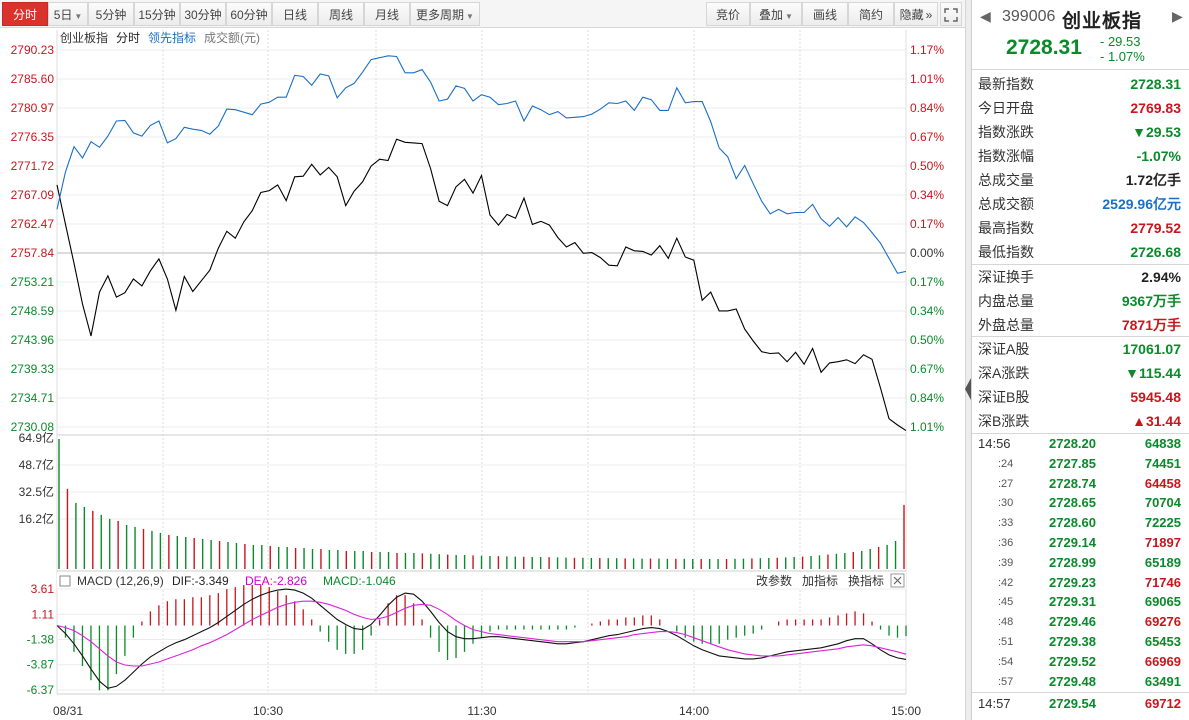 This screenshot has height=720, width=1189. Describe the element at coordinates (968, 389) in the screenshot. I see `collapse-arrow-icon` at that location.